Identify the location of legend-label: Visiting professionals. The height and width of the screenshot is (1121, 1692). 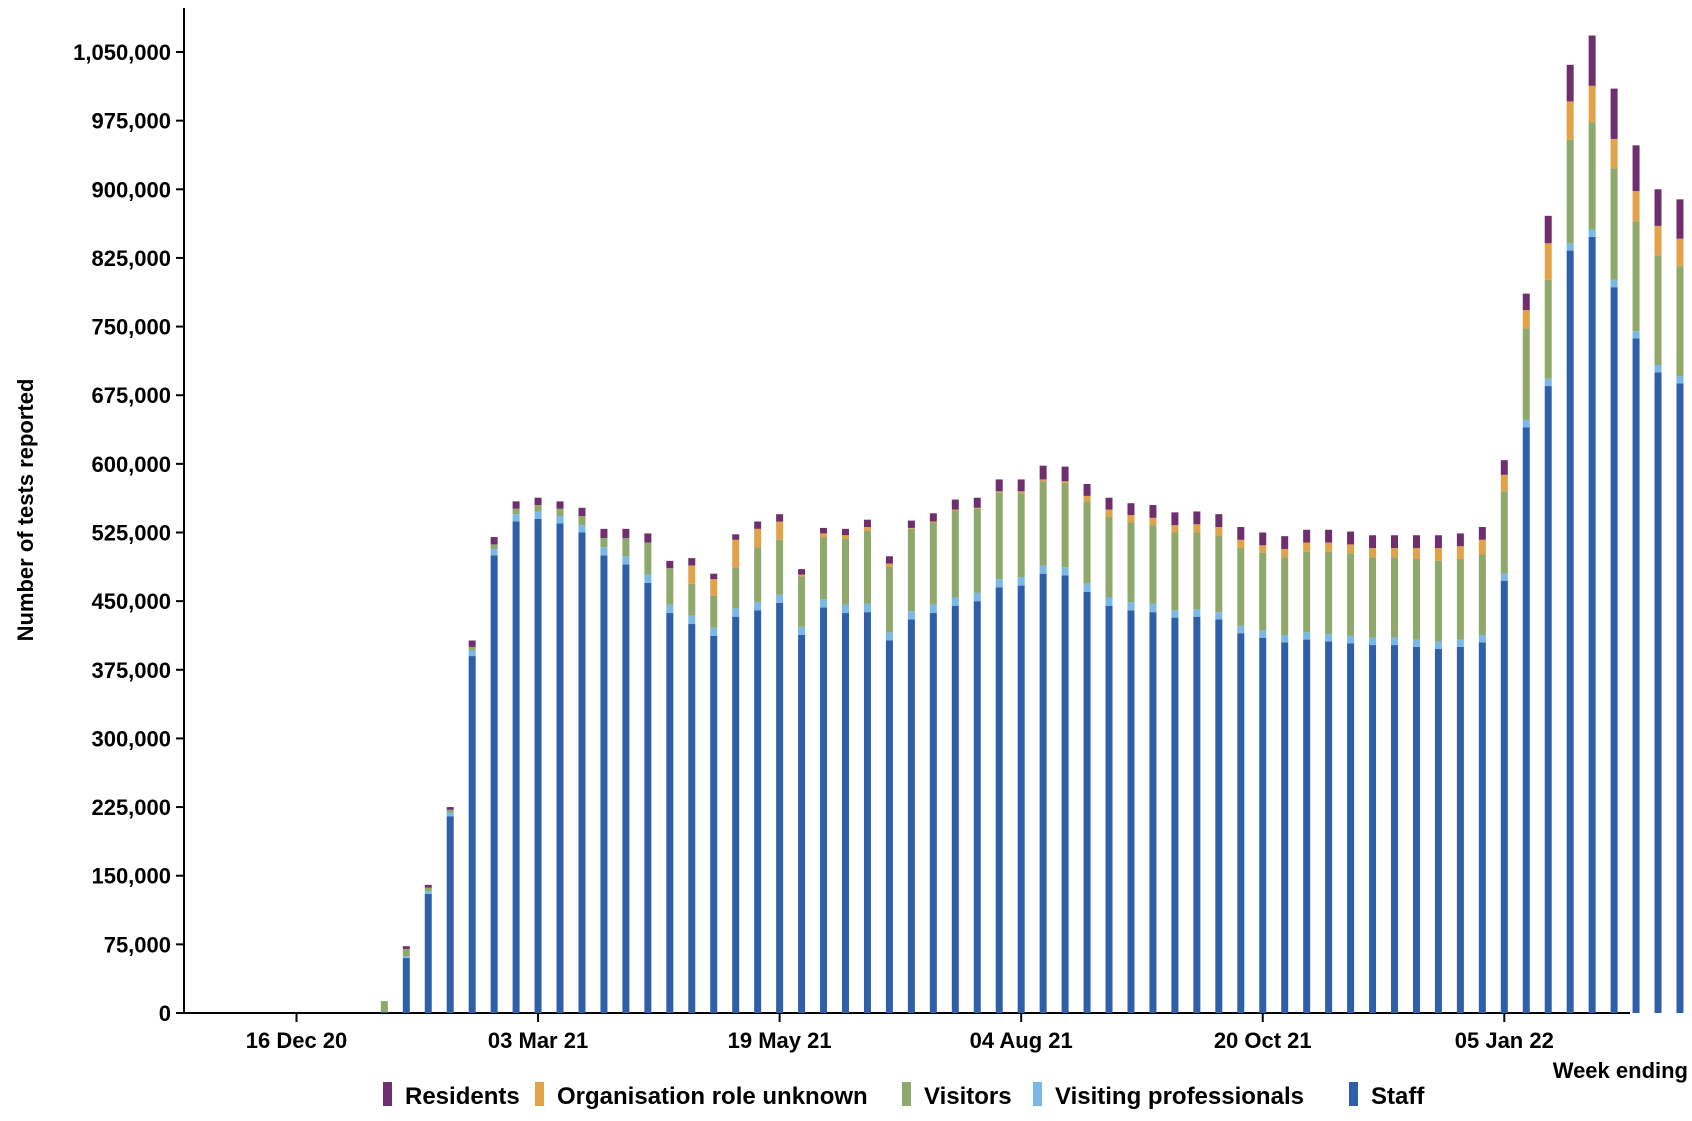
(1179, 1096).